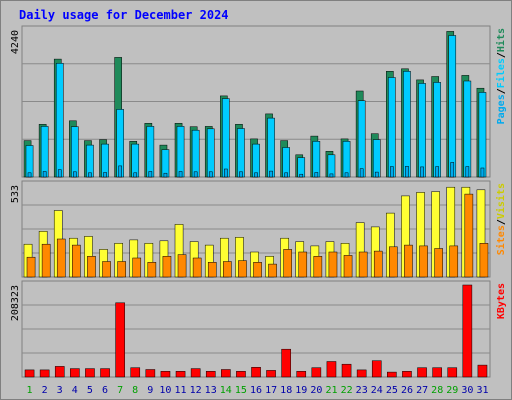 The height and width of the screenshot is (400, 512). I want to click on day-label-30: 30, so click(467, 390).